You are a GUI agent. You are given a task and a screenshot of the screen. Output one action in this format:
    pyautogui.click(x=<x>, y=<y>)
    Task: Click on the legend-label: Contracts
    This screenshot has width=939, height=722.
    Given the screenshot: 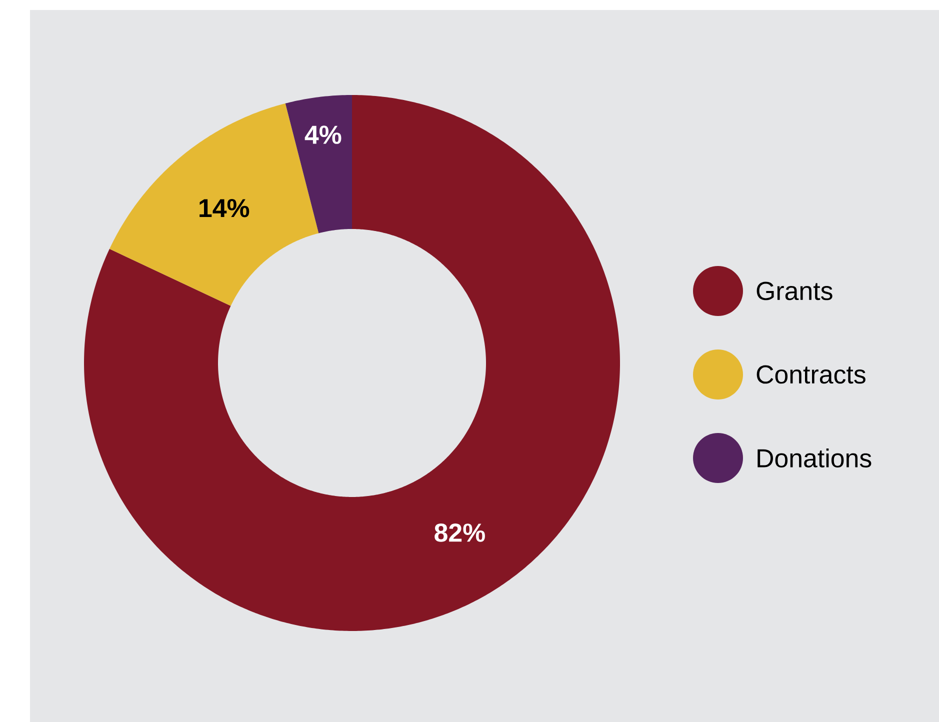 What is the action you would take?
    pyautogui.click(x=811, y=374)
    